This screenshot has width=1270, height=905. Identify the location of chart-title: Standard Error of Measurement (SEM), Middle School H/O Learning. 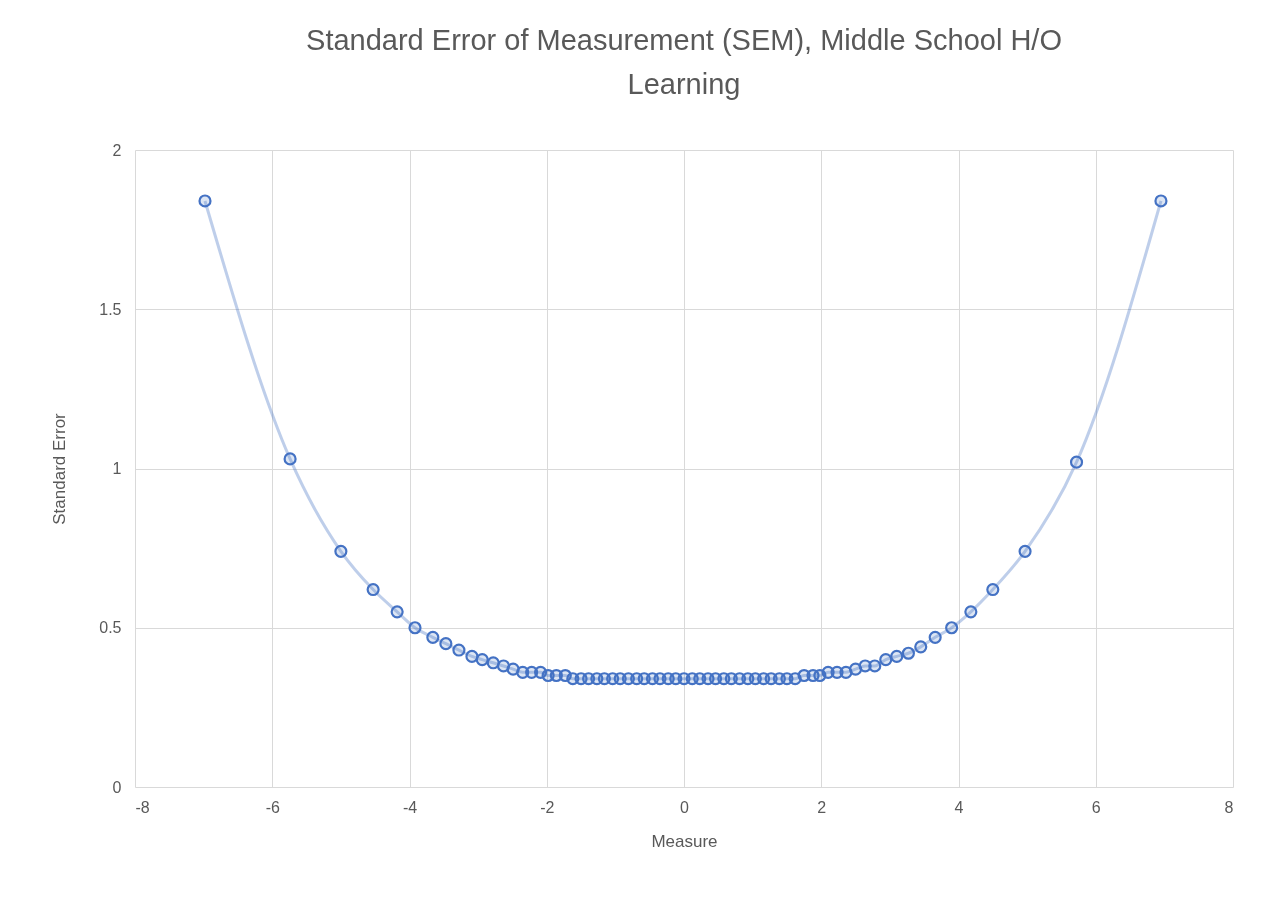
(684, 62).